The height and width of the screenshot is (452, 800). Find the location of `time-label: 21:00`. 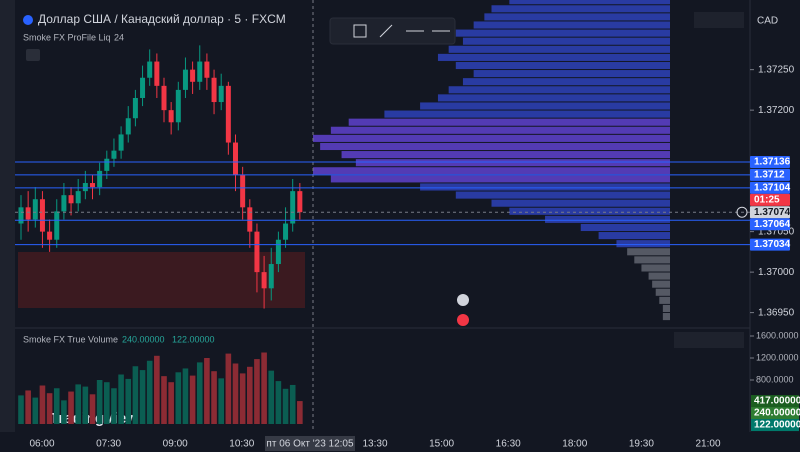

time-label: 21:00 is located at coordinates (707, 444).